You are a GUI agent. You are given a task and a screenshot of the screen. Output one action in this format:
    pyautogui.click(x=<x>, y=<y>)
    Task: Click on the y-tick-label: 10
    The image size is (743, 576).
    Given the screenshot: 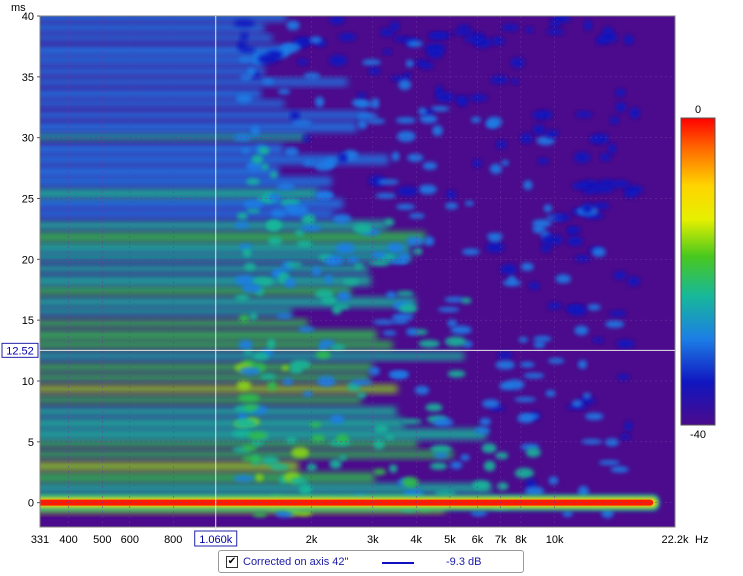 What is the action you would take?
    pyautogui.click(x=28, y=382)
    